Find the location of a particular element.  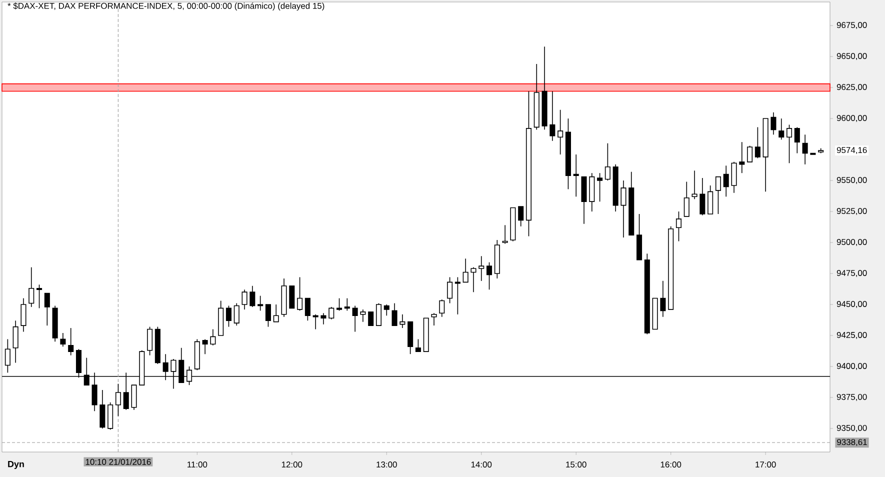

x-tick-label: 15:00 is located at coordinates (576, 465).